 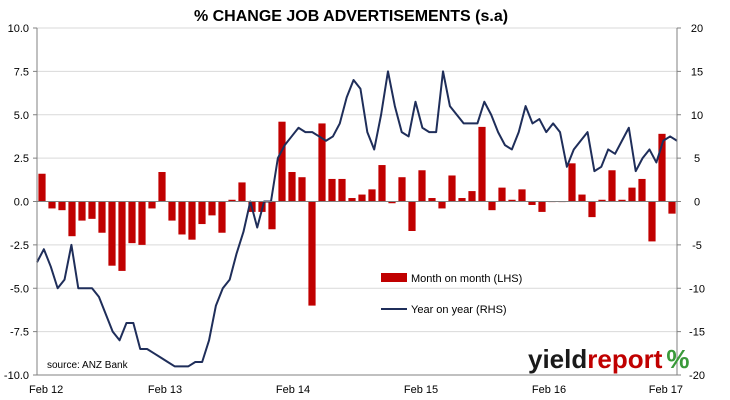 I want to click on legend-label-month-on-month: Month on month (LHS), so click(x=466, y=279).